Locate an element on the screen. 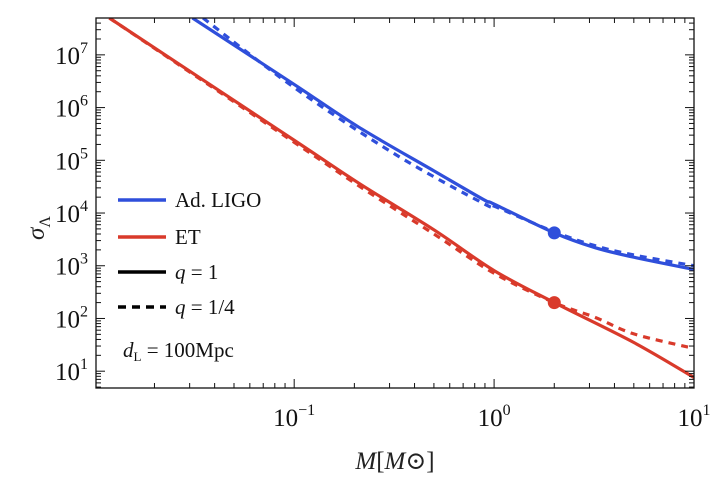 The image size is (722, 488). legend-annotation: dL = 100Mpc is located at coordinates (178, 351).